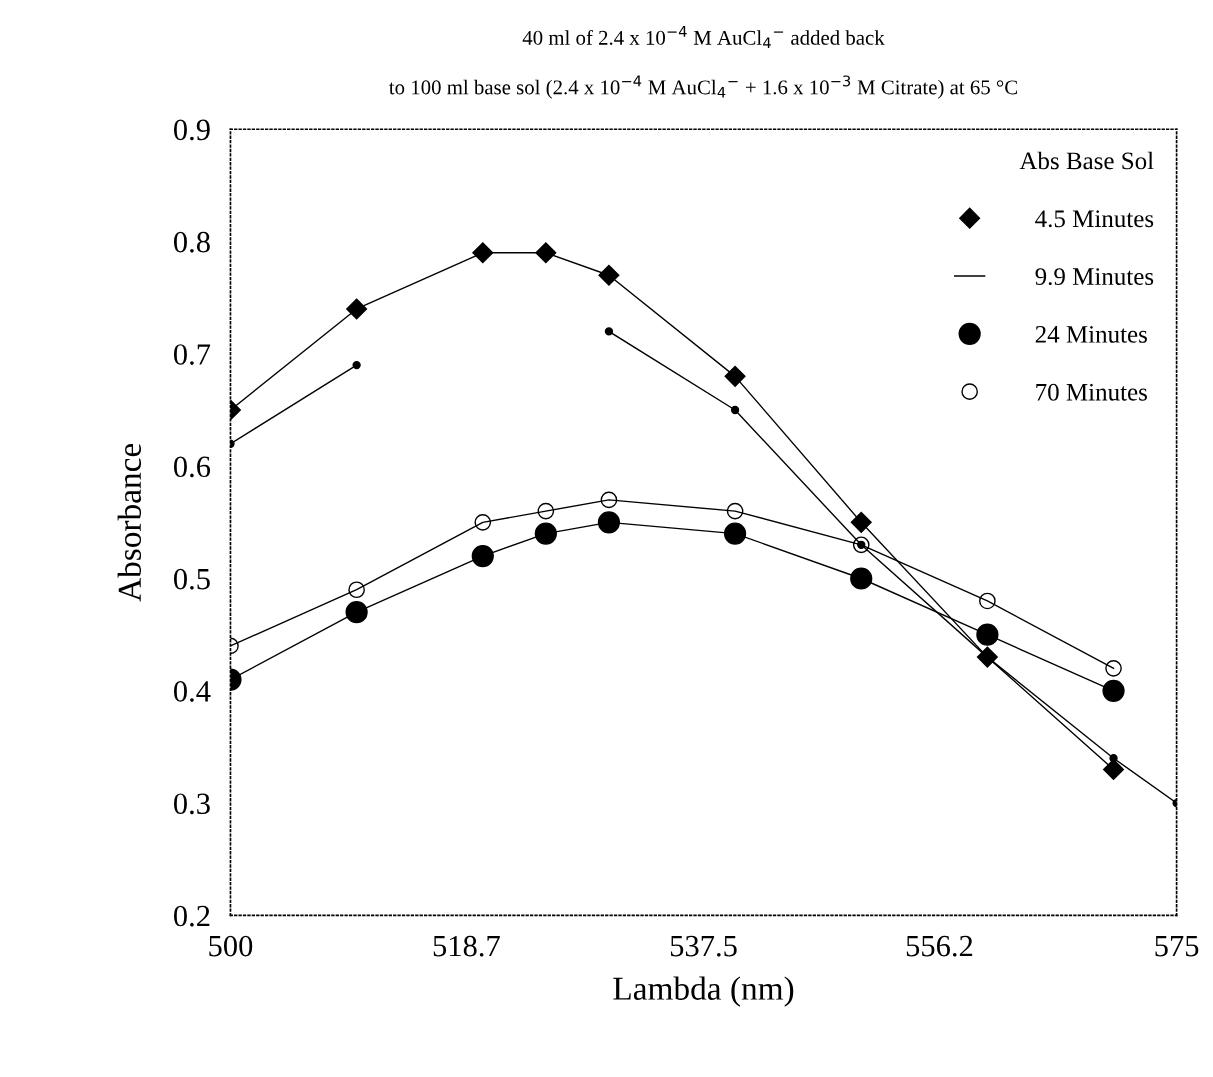 The height and width of the screenshot is (1077, 1213). Describe the element at coordinates (1177, 946) in the screenshot. I see `x-tick-label: 575` at that location.